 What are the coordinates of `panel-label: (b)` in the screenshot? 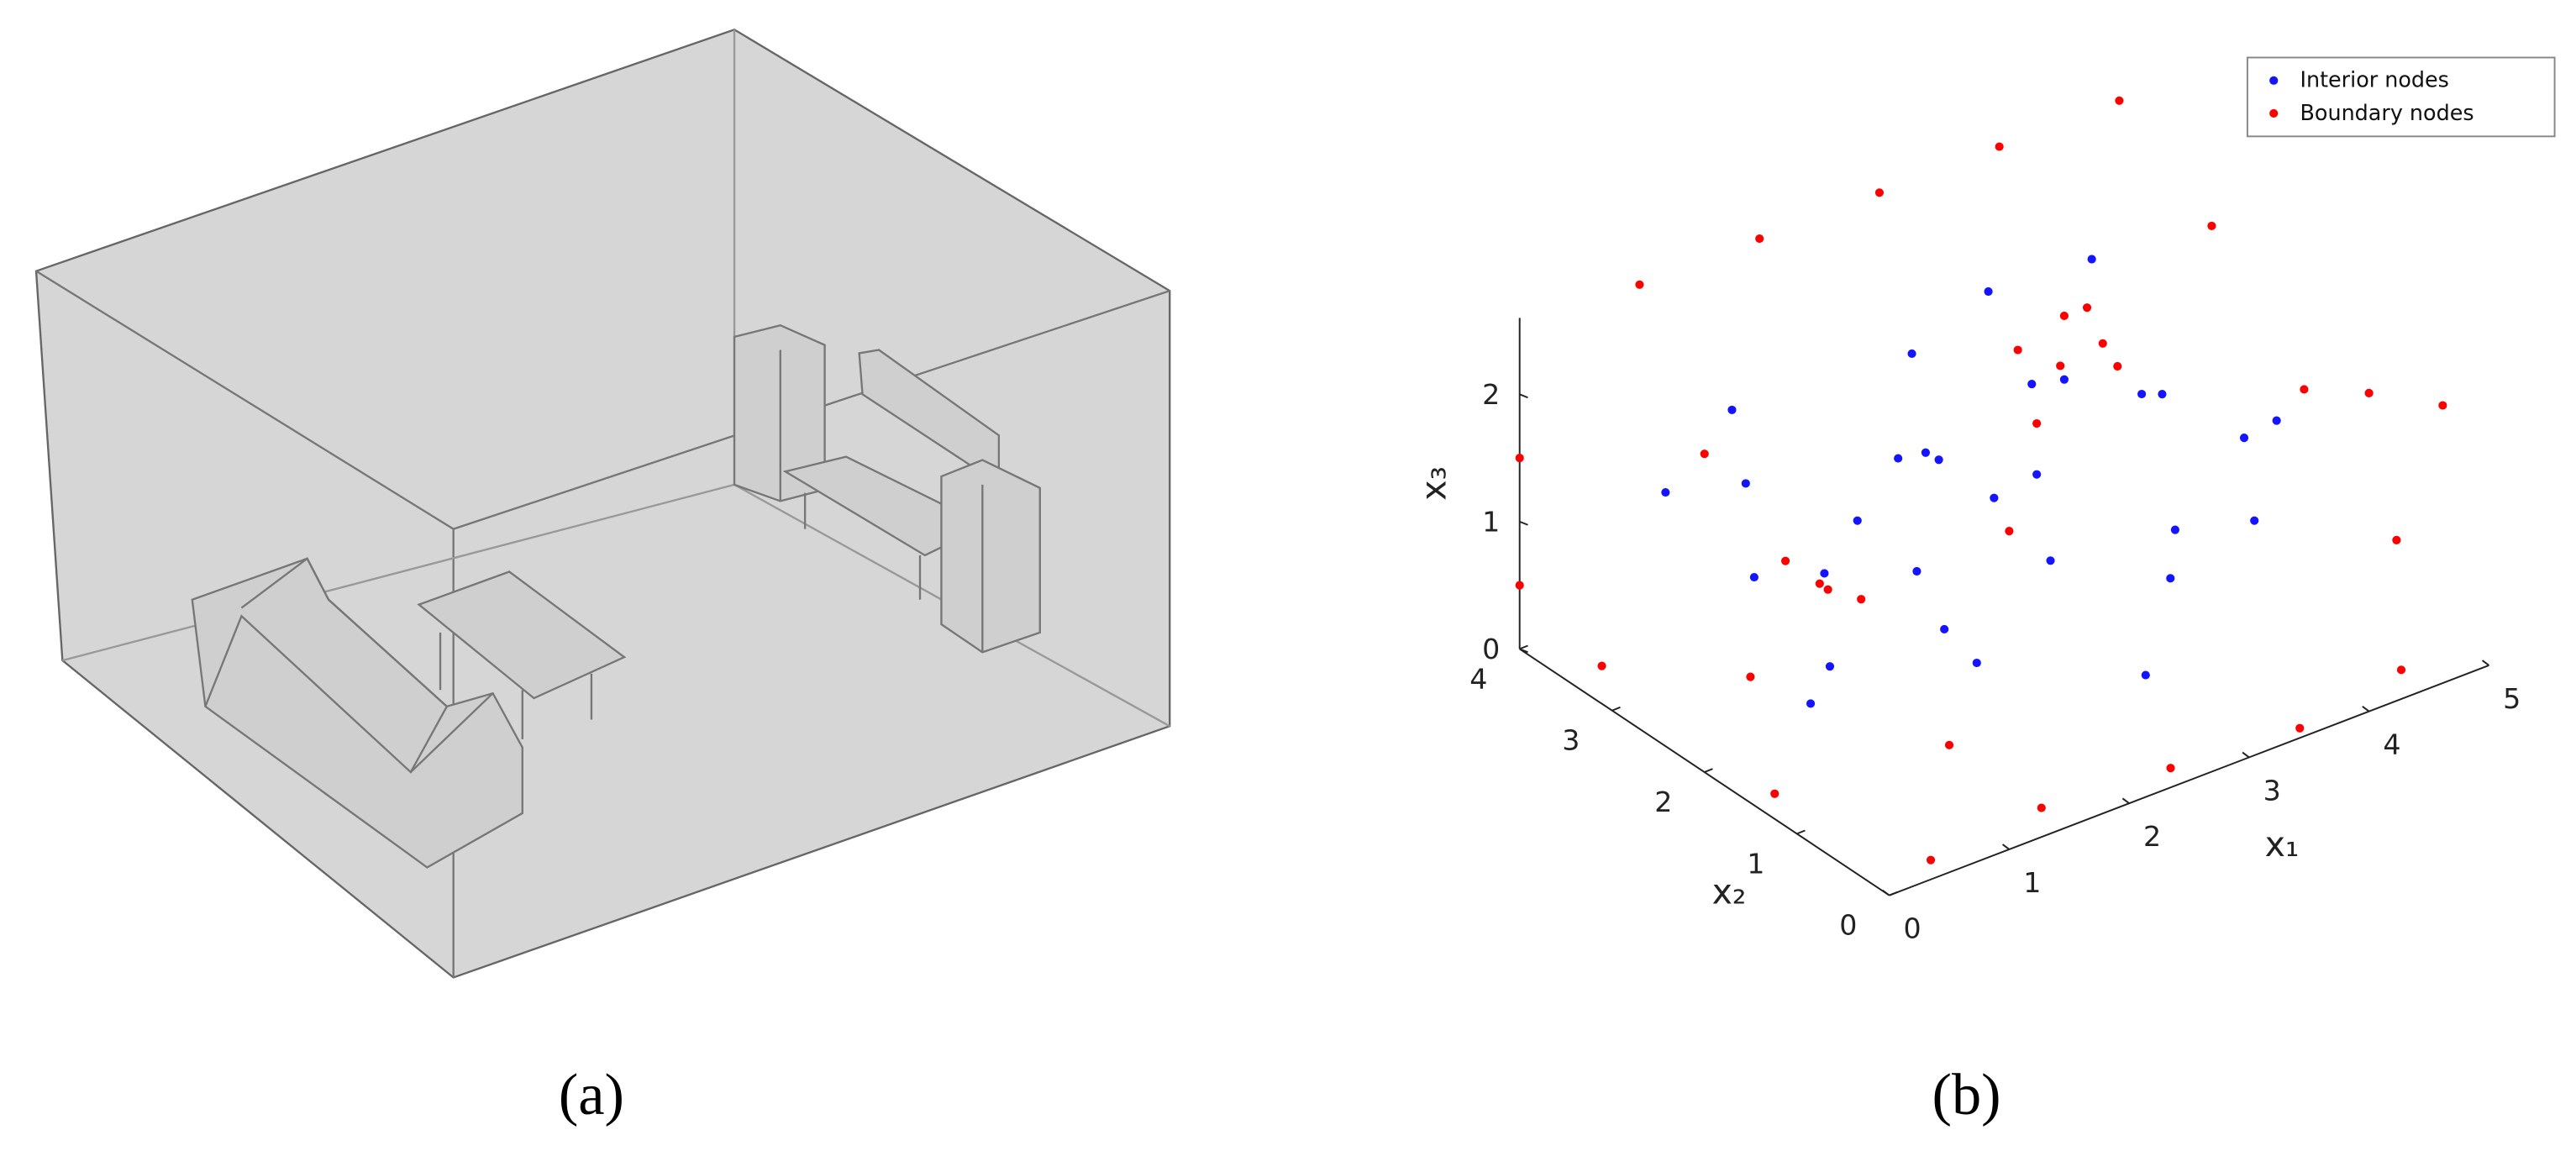 It's located at (1966, 1094).